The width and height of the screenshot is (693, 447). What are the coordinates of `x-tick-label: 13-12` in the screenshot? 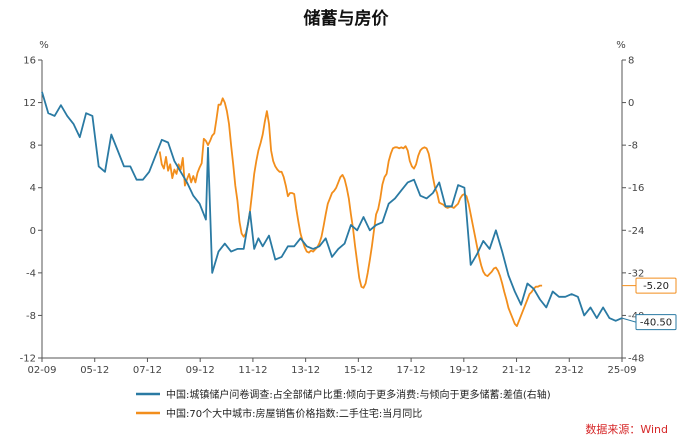 It's located at (305, 370).